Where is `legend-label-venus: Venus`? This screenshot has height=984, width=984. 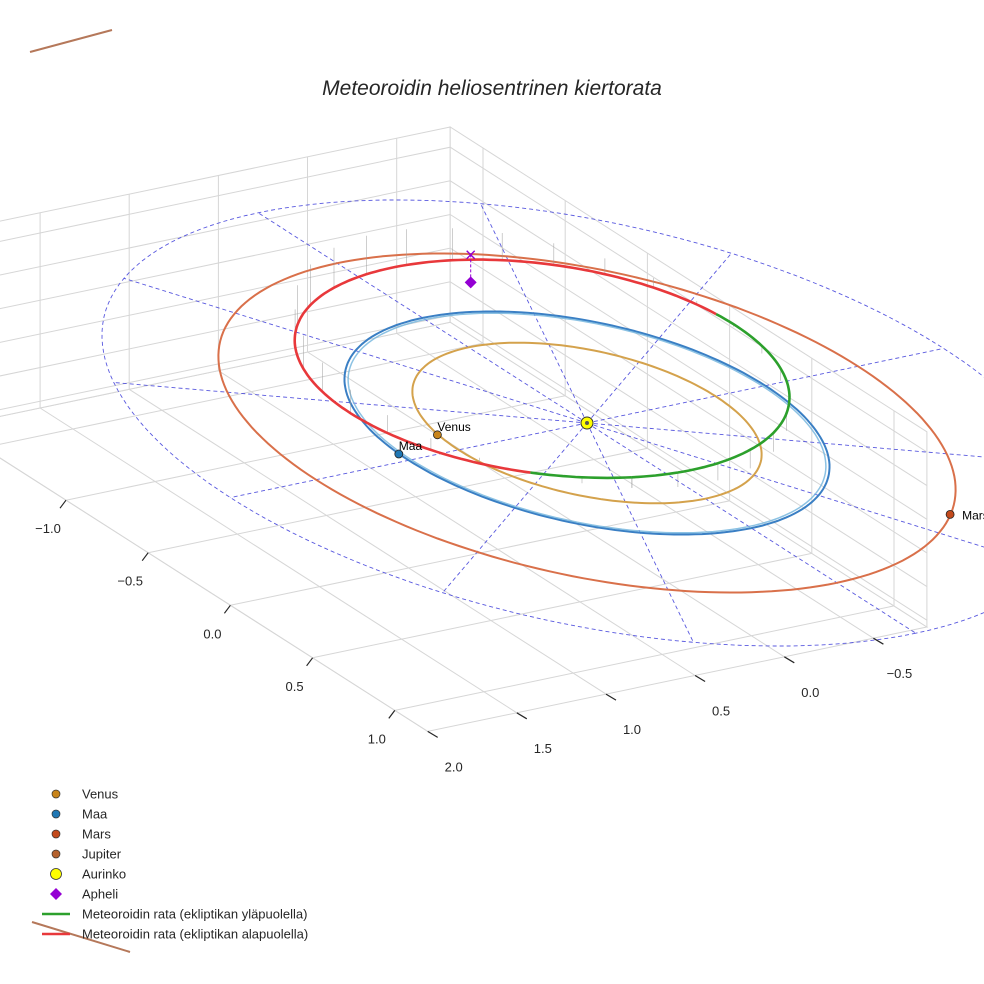 legend-label-venus: Venus is located at coordinates (100, 794).